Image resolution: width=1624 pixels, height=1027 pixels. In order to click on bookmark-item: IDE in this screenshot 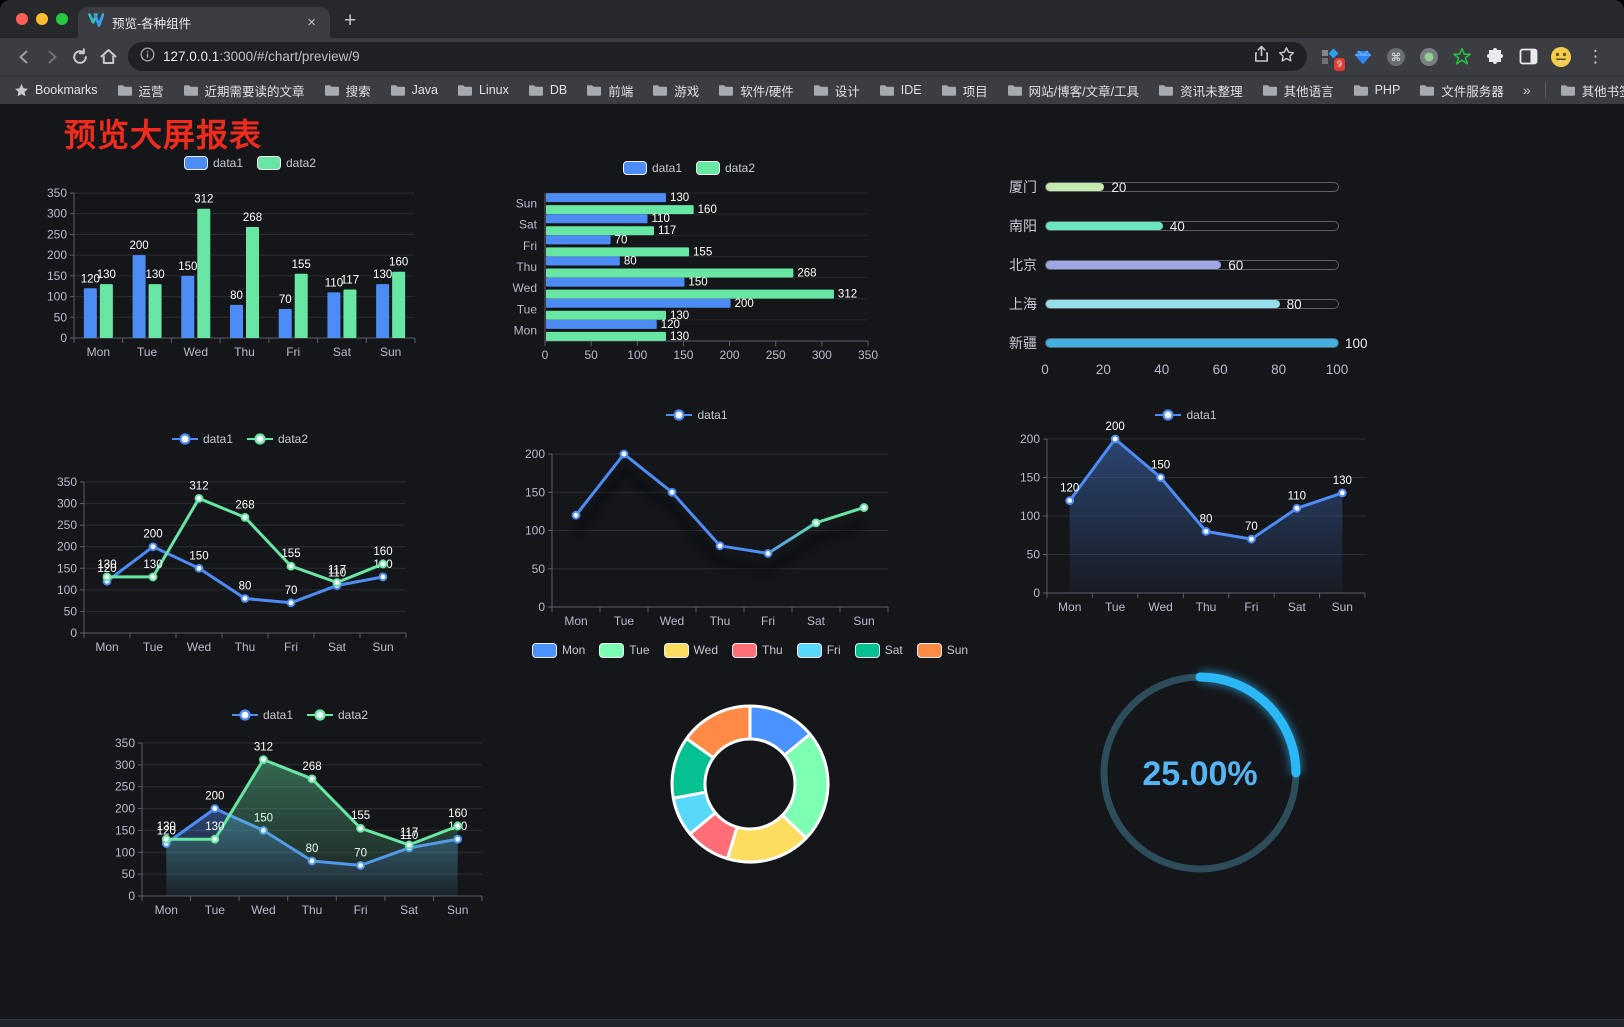, I will do `click(900, 90)`.